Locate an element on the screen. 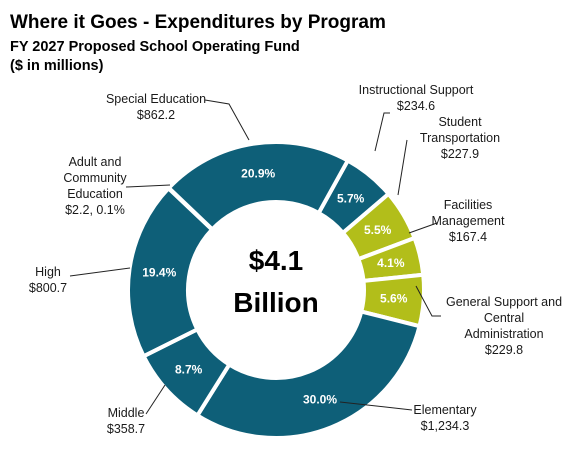 This screenshot has height=473, width=582. chart-subtitle: FY 2027 Proposed School Operating Fund is located at coordinates (155, 47).